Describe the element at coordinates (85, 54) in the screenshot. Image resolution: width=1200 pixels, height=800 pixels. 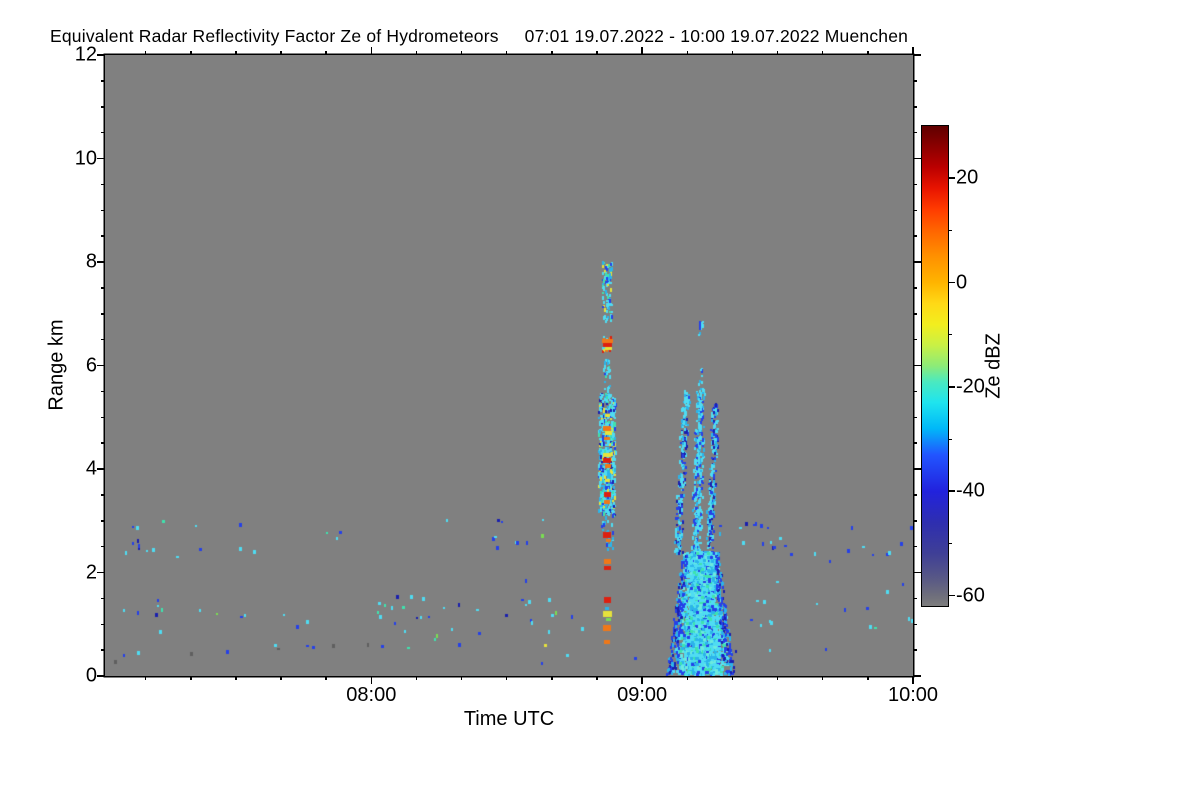
I see `y-tick-label: 12` at that location.